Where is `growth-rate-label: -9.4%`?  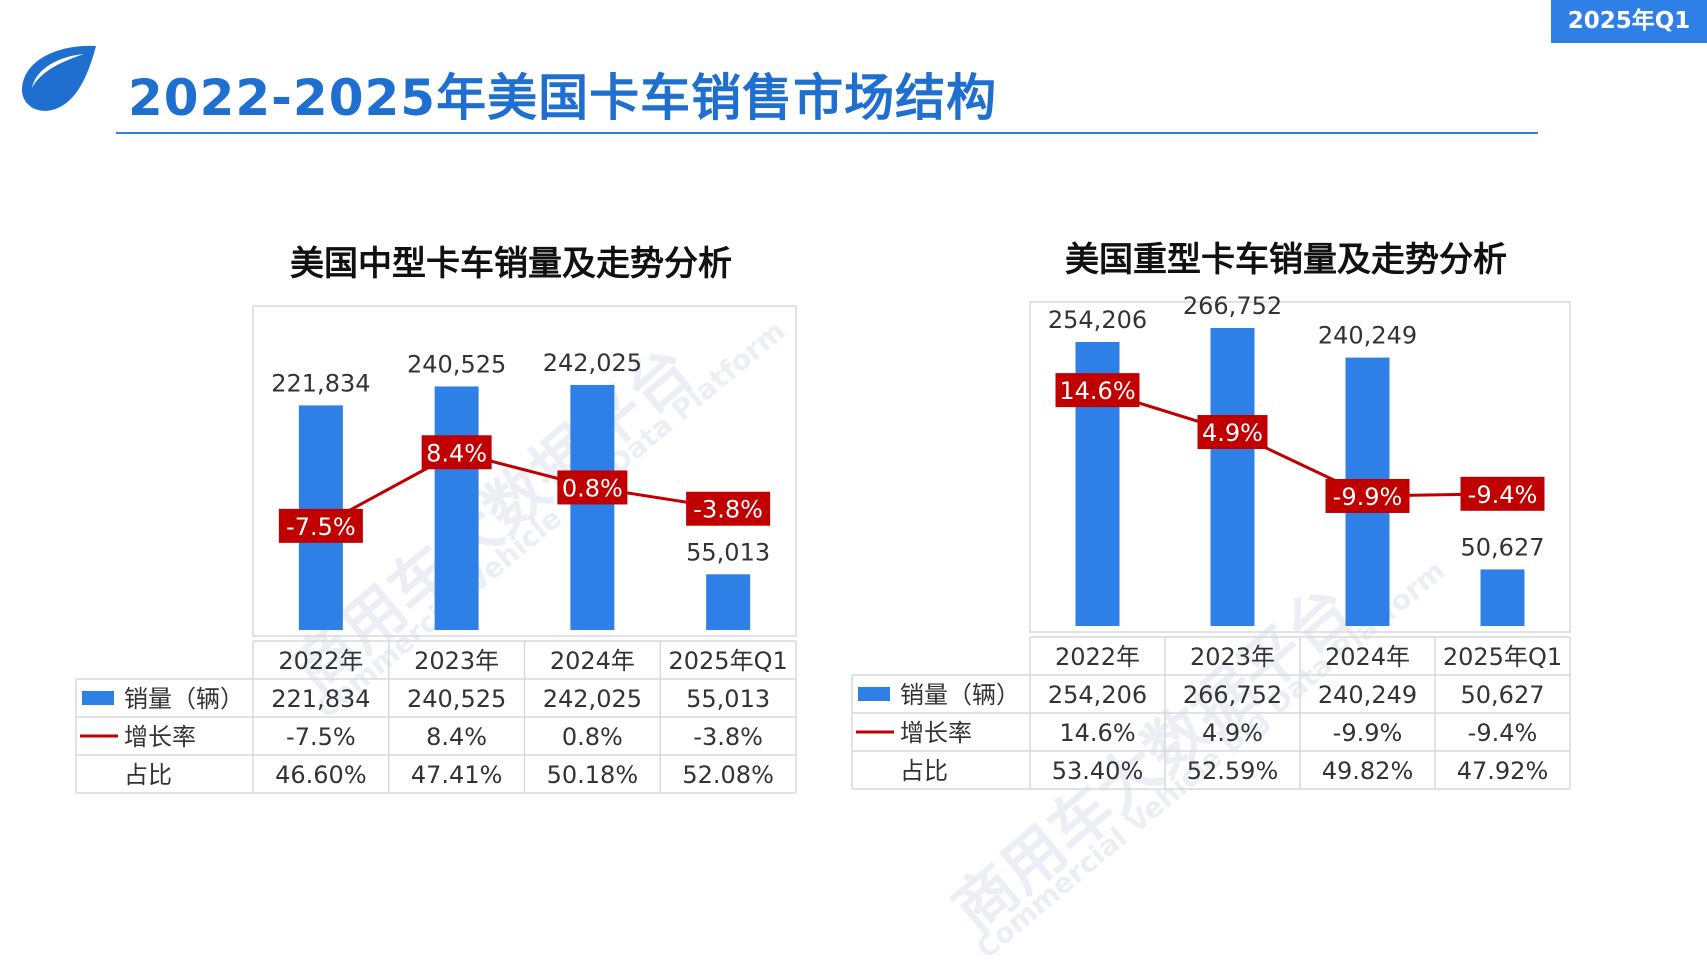
growth-rate-label: -9.4% is located at coordinates (1503, 495).